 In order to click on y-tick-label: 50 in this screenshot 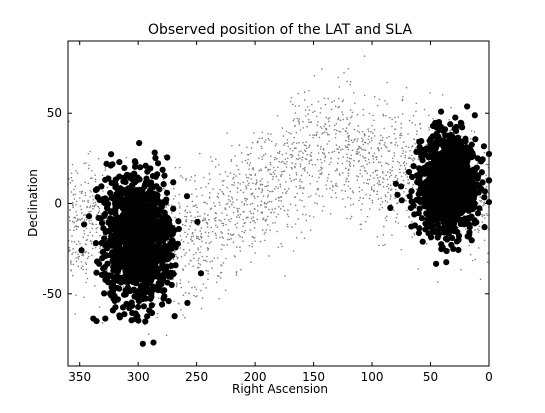, I will do `click(54, 113)`.